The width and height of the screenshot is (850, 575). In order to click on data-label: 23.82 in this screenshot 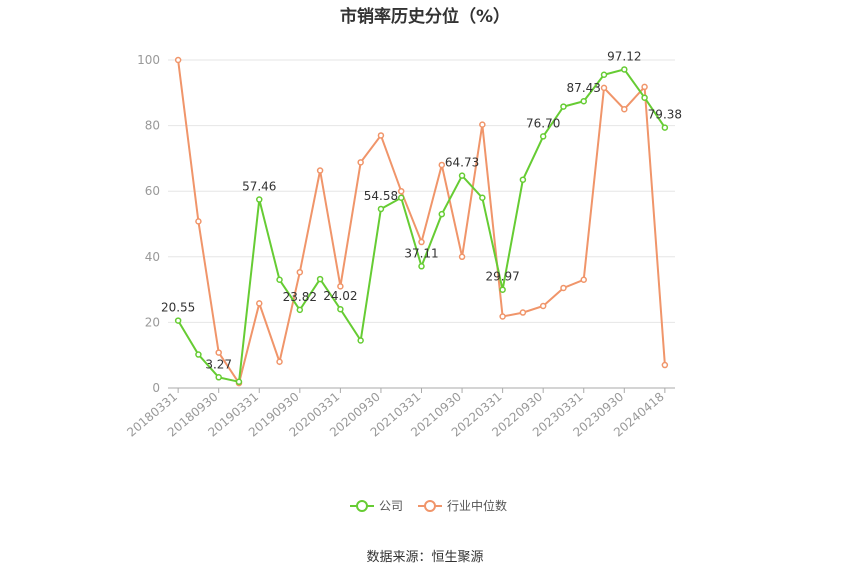, I will do `click(300, 297)`.